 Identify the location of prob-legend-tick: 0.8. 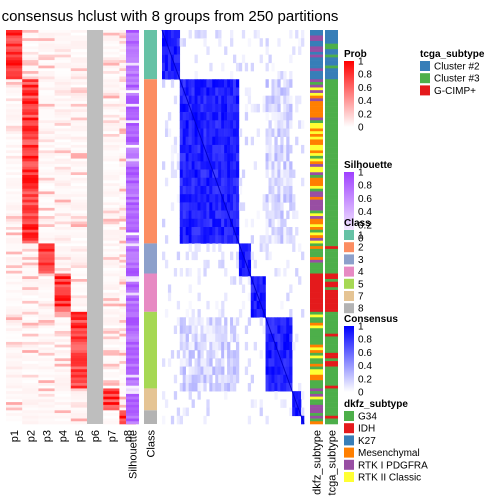
(365, 75).